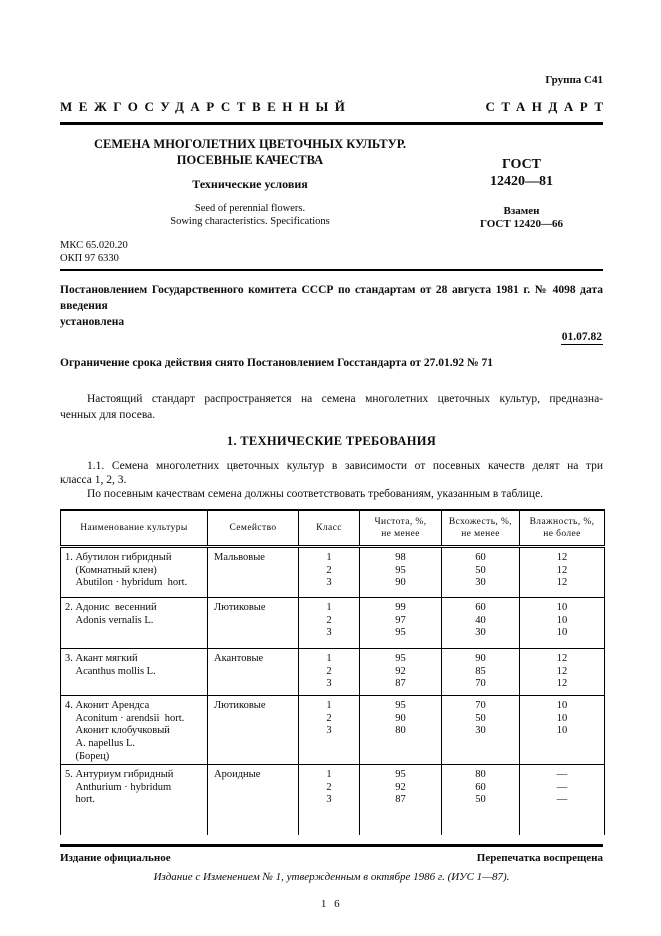 This screenshot has width=661, height=936. What do you see at coordinates (521, 211) in the screenshot?
I see `replaces-label: Взамен` at bounding box center [521, 211].